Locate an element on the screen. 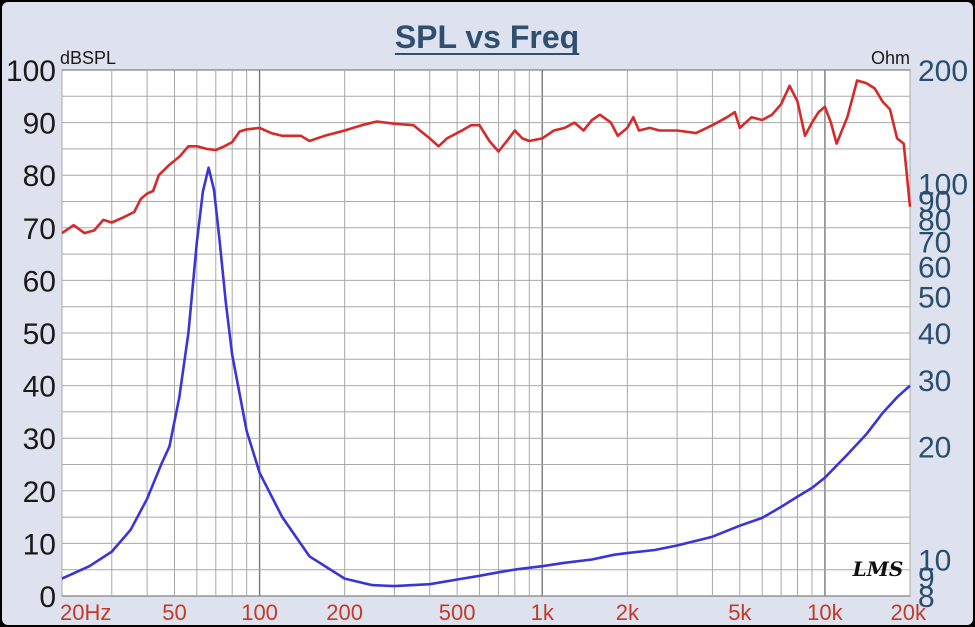 The height and width of the screenshot is (627, 975). y2-tick-label: 90 is located at coordinates (934, 201).